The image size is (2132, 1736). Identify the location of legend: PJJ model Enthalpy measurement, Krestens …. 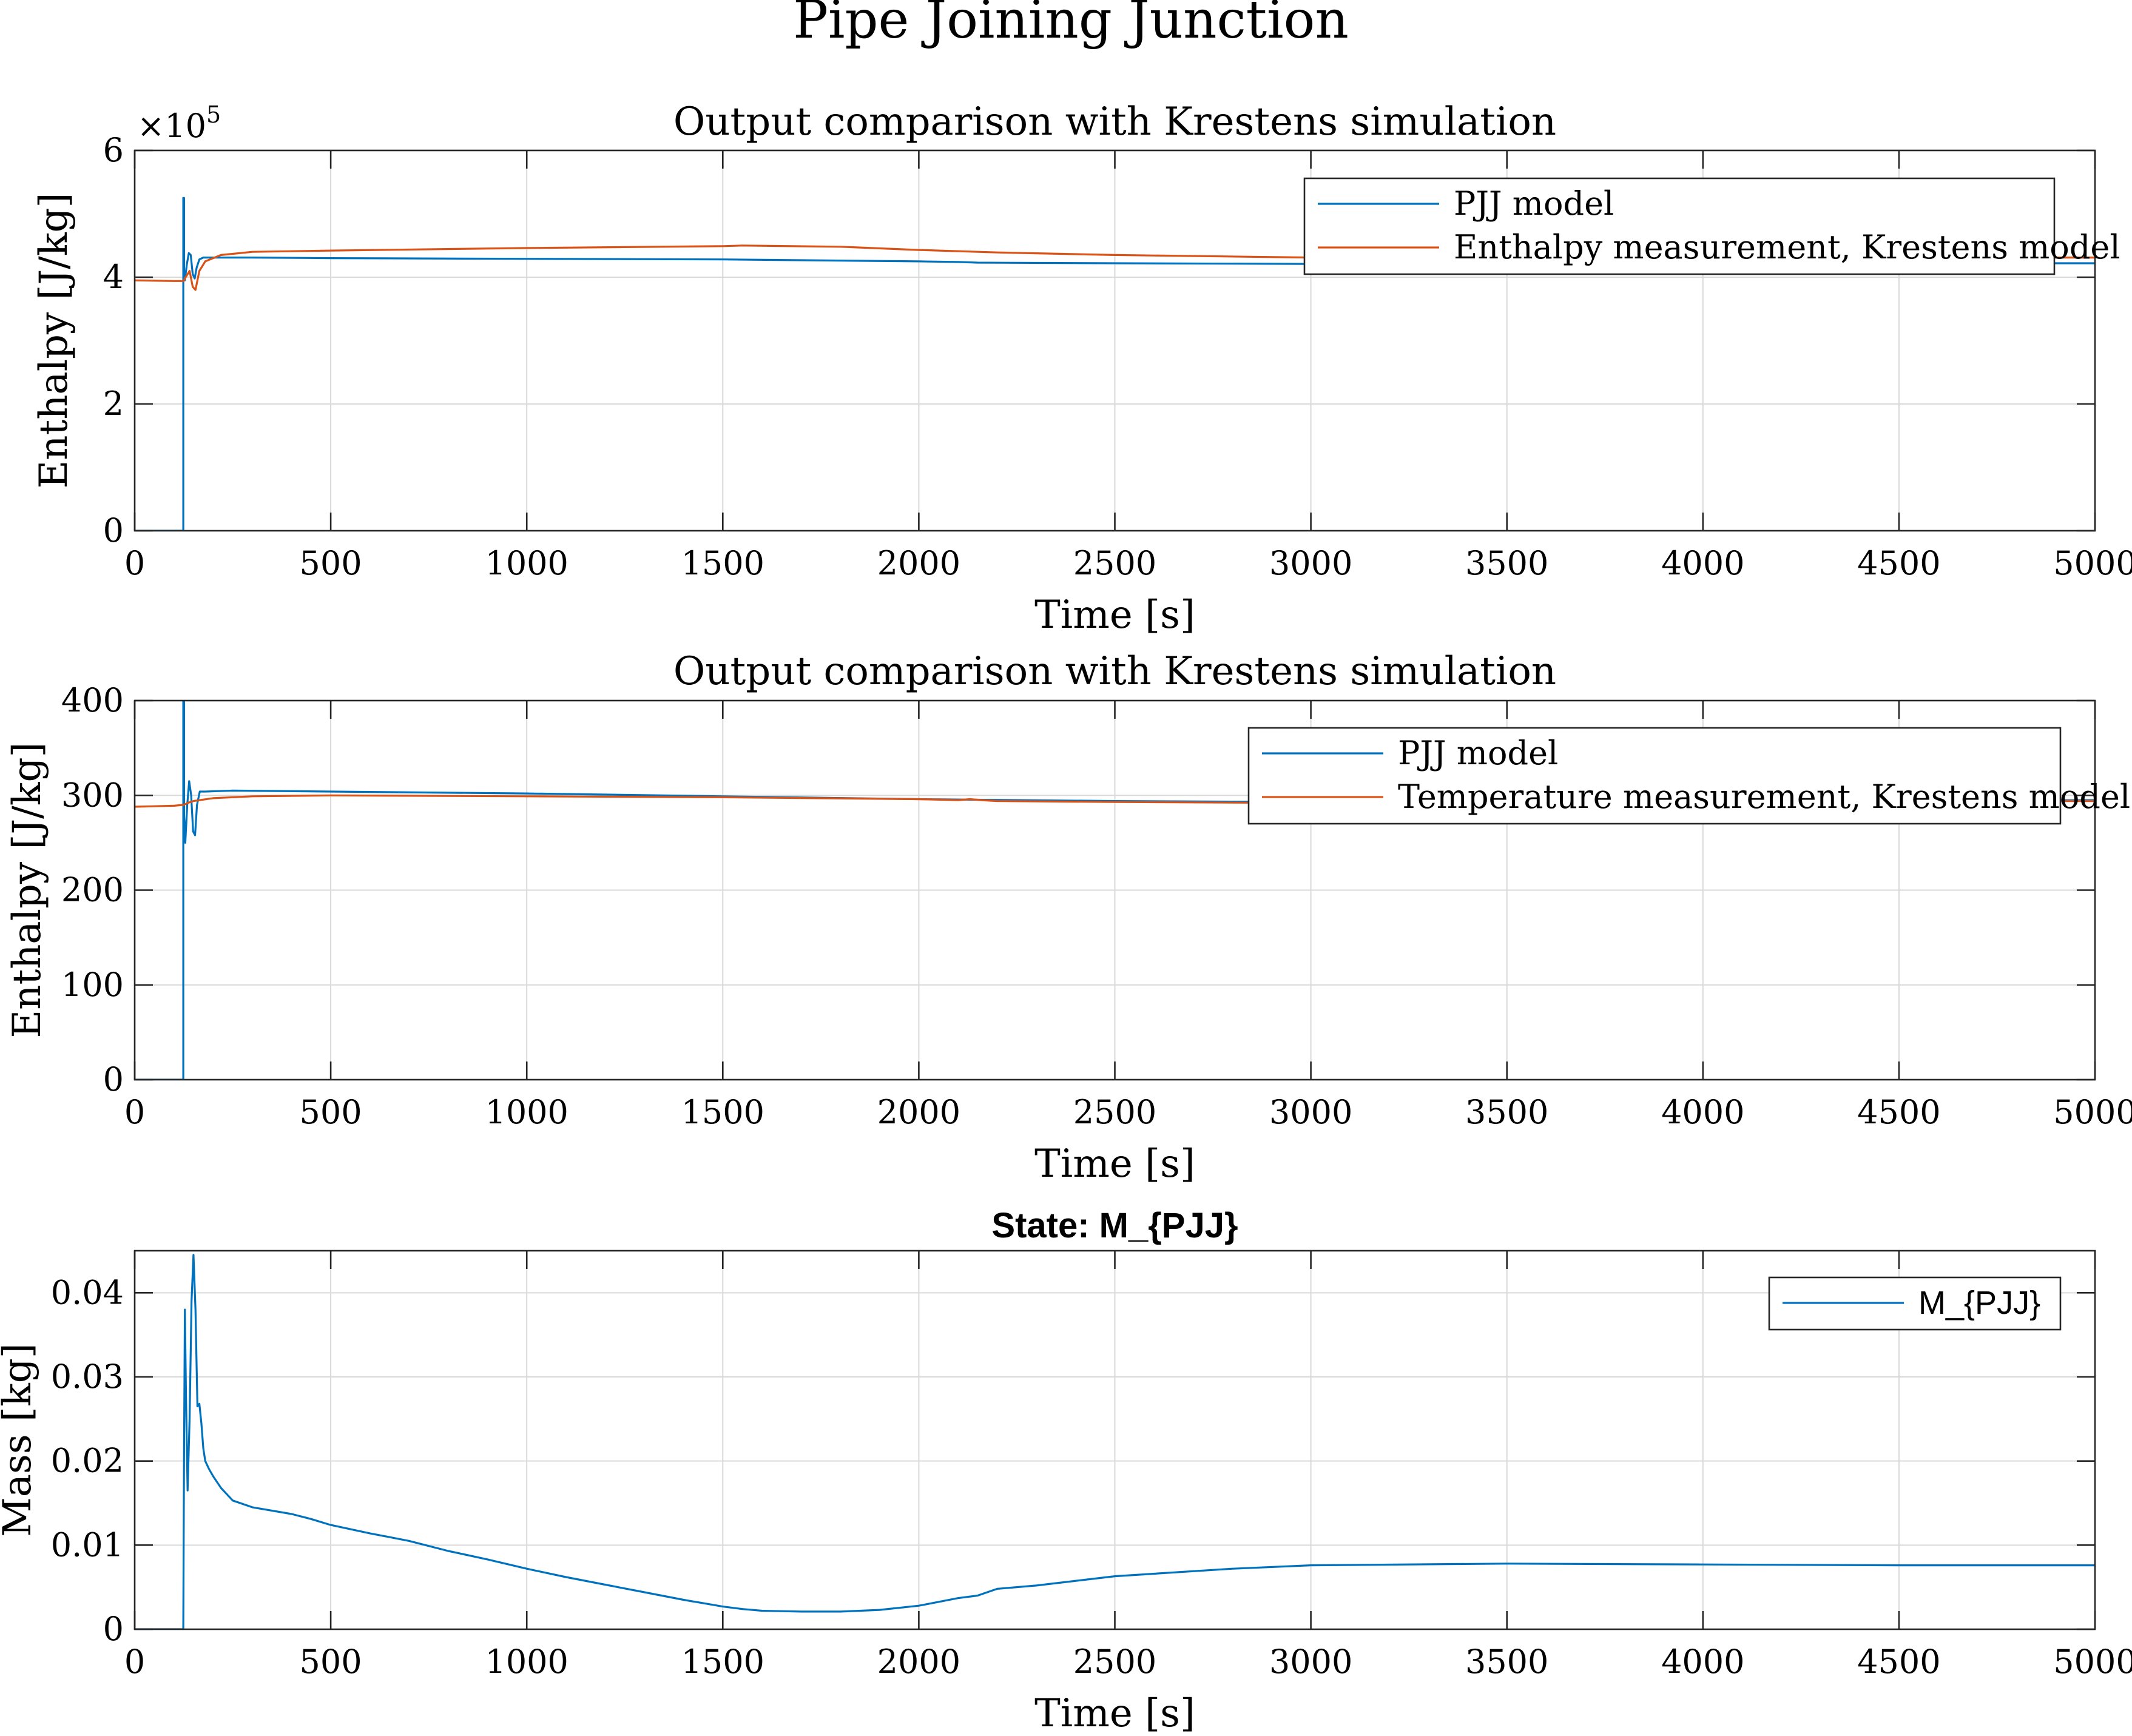
(1711, 226).